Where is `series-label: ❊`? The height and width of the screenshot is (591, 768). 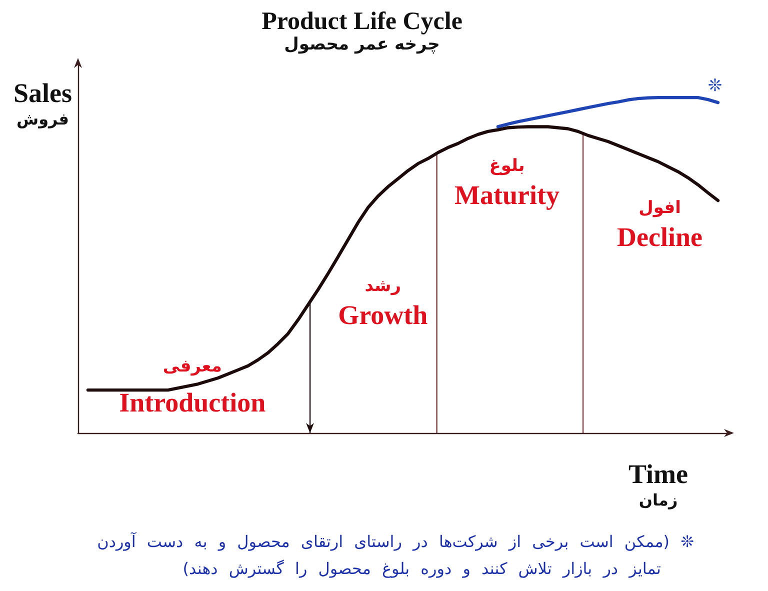 series-label: ❊ is located at coordinates (715, 86).